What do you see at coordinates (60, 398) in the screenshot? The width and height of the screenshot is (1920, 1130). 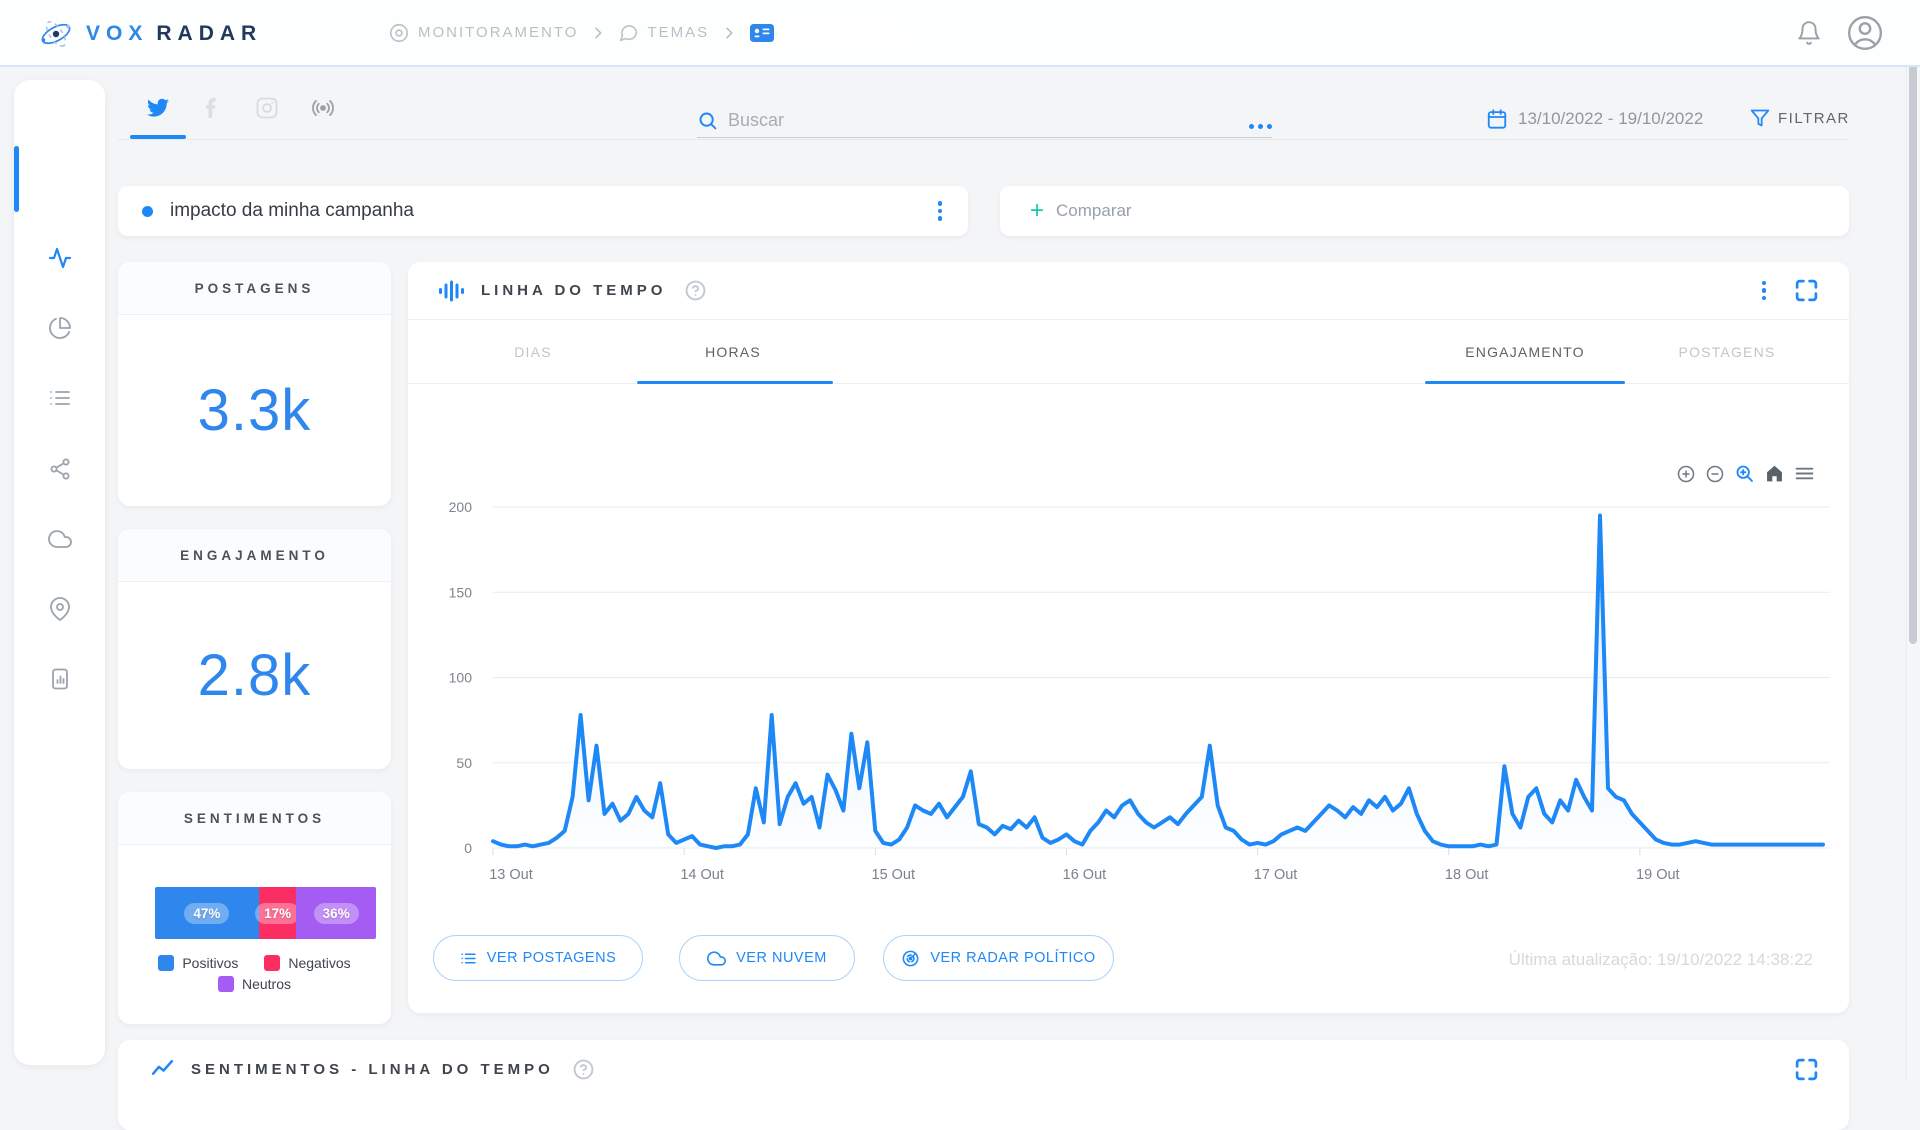 I see `sidebar-item-posts-list` at bounding box center [60, 398].